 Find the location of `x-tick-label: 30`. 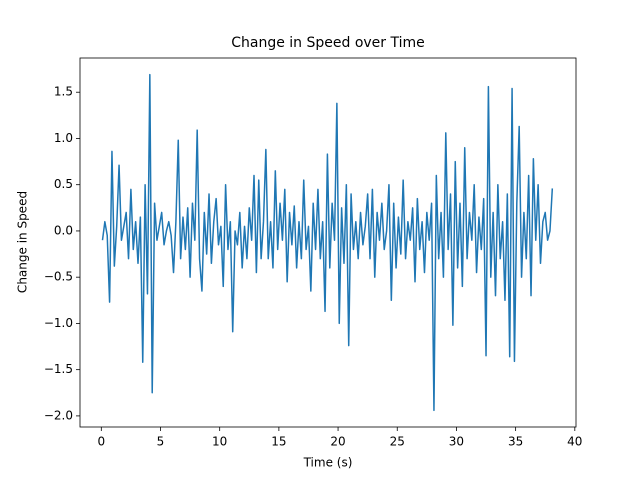

x-tick-label: 30 is located at coordinates (456, 442).